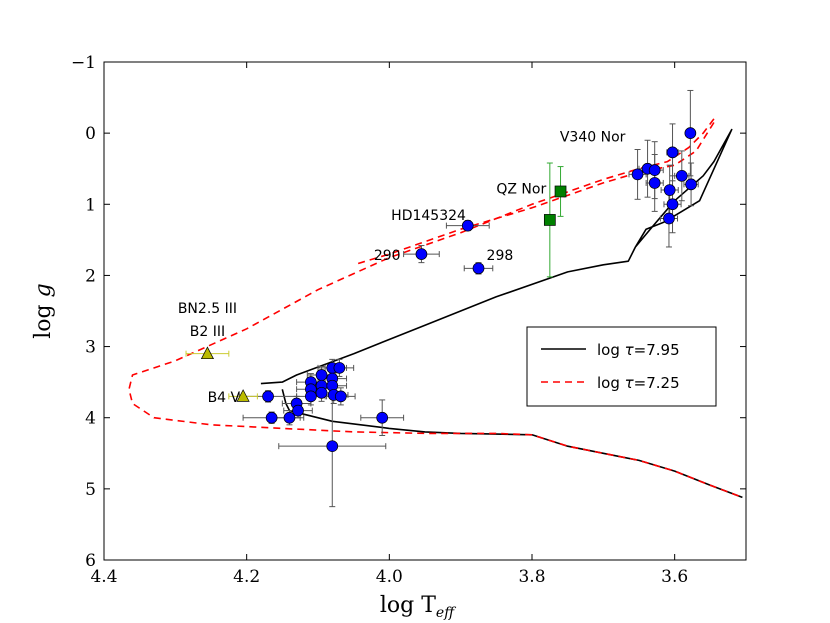 The width and height of the screenshot is (830, 623). What do you see at coordinates (90, 419) in the screenshot?
I see `y-tick-label: 4` at bounding box center [90, 419].